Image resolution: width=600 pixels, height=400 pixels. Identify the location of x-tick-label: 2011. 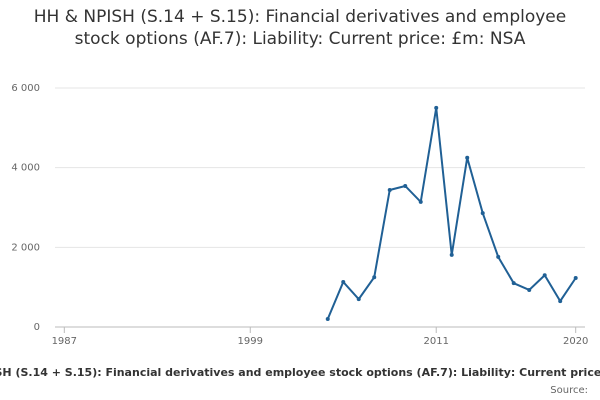
(436, 341).